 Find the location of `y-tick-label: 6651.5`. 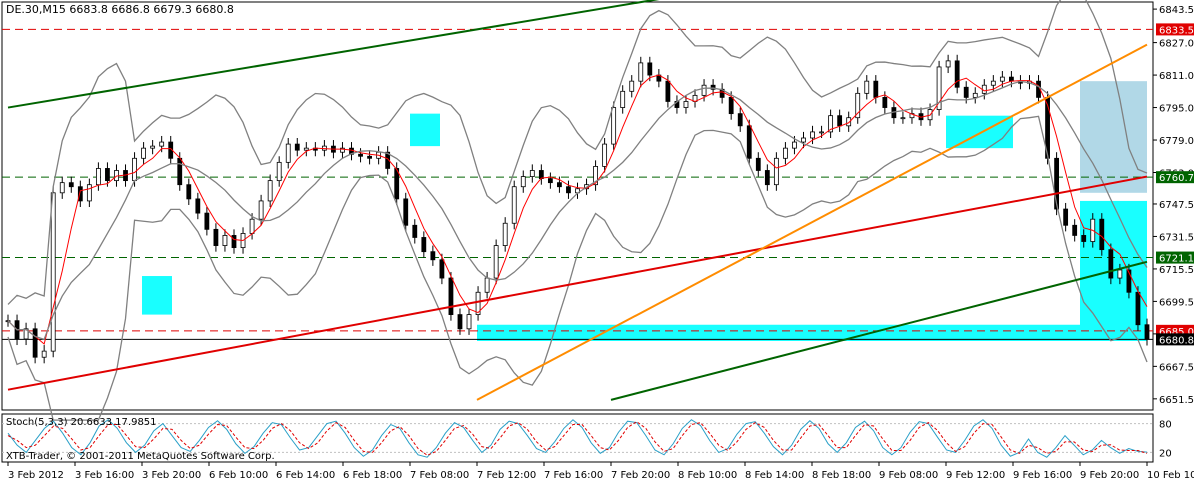

y-tick-label: 6651.5 is located at coordinates (1176, 400).